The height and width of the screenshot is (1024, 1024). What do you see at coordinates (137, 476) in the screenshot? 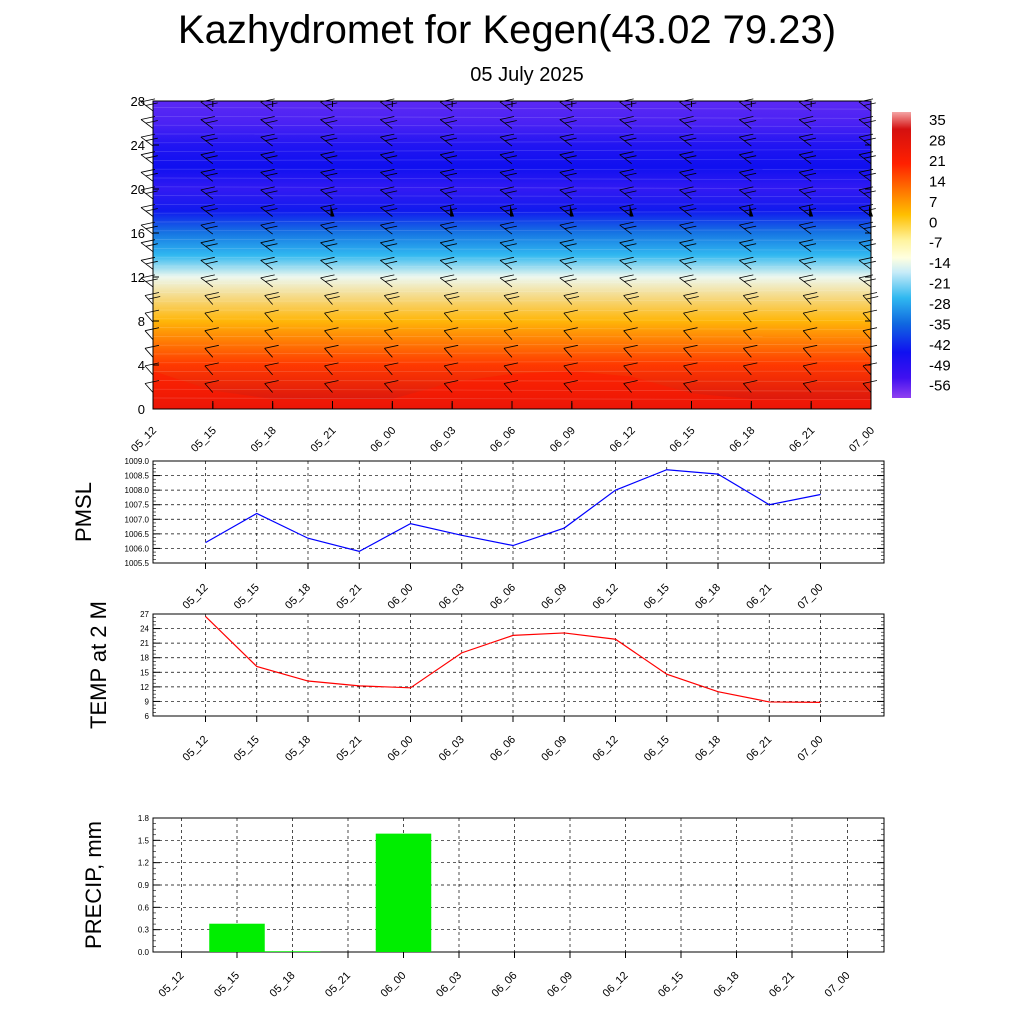
I see `y-tick-label: 1008.5` at bounding box center [137, 476].